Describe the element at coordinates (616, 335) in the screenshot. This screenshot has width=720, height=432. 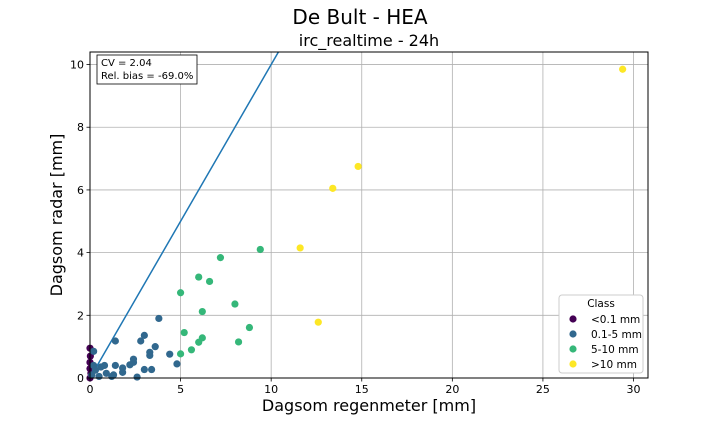
I see `legend-label: 0.1-5 mm` at that location.